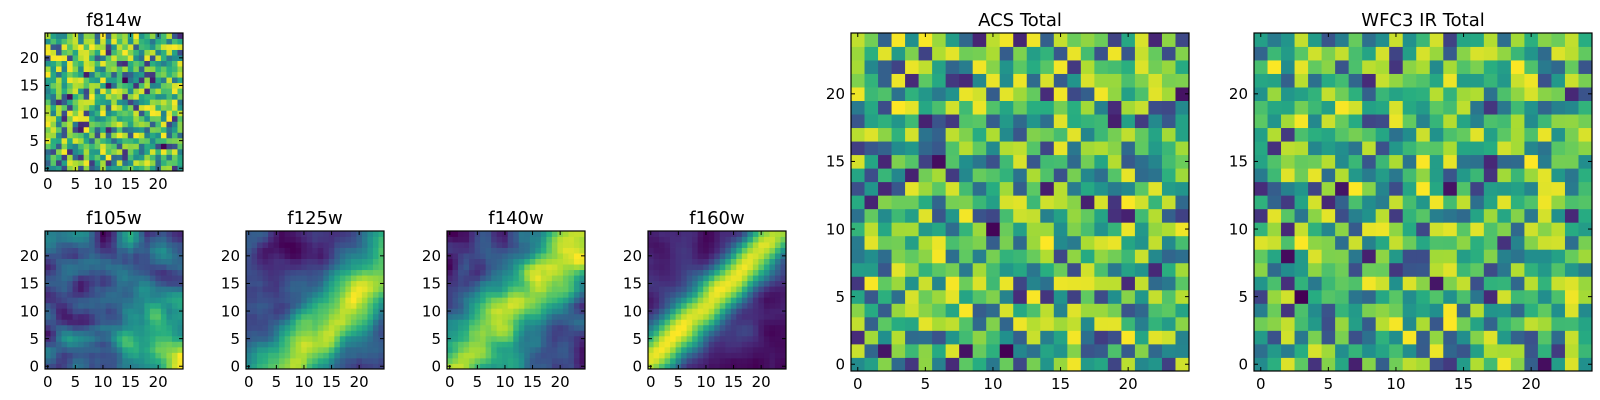  What do you see at coordinates (450, 382) in the screenshot?
I see `x-tick-label: 0` at bounding box center [450, 382].